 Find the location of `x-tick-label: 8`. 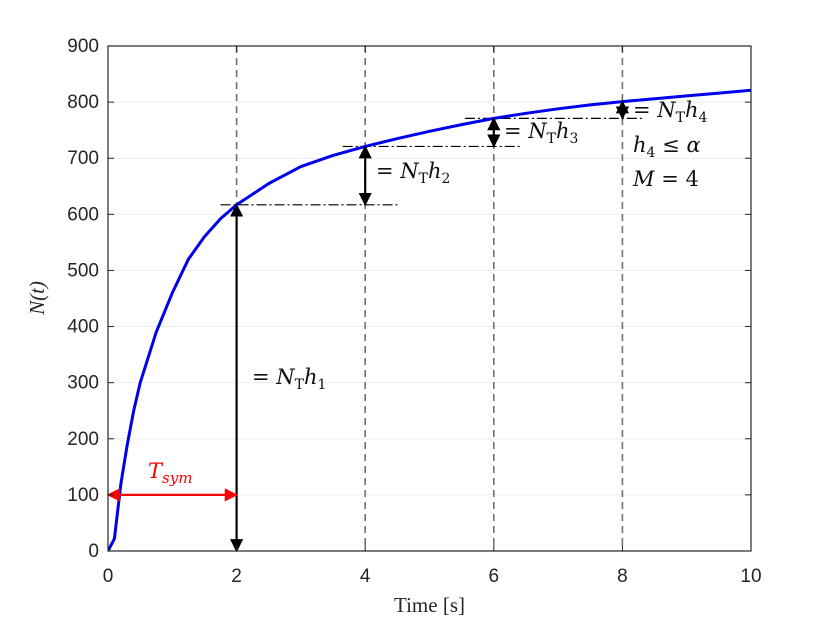

x-tick-label: 8 is located at coordinates (622, 576).